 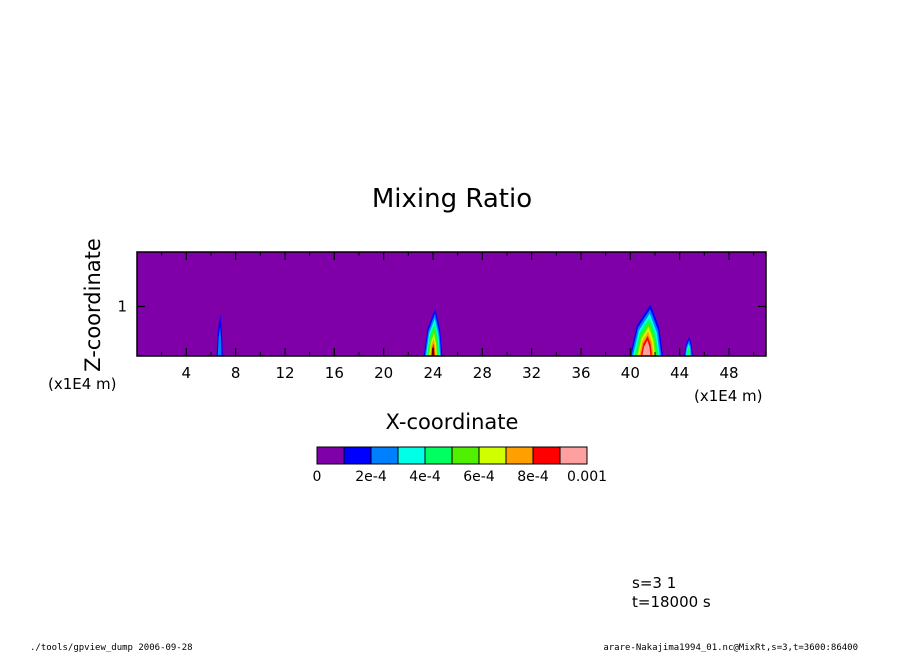 What do you see at coordinates (679, 373) in the screenshot?
I see `x-tick-label-44: 44` at bounding box center [679, 373].